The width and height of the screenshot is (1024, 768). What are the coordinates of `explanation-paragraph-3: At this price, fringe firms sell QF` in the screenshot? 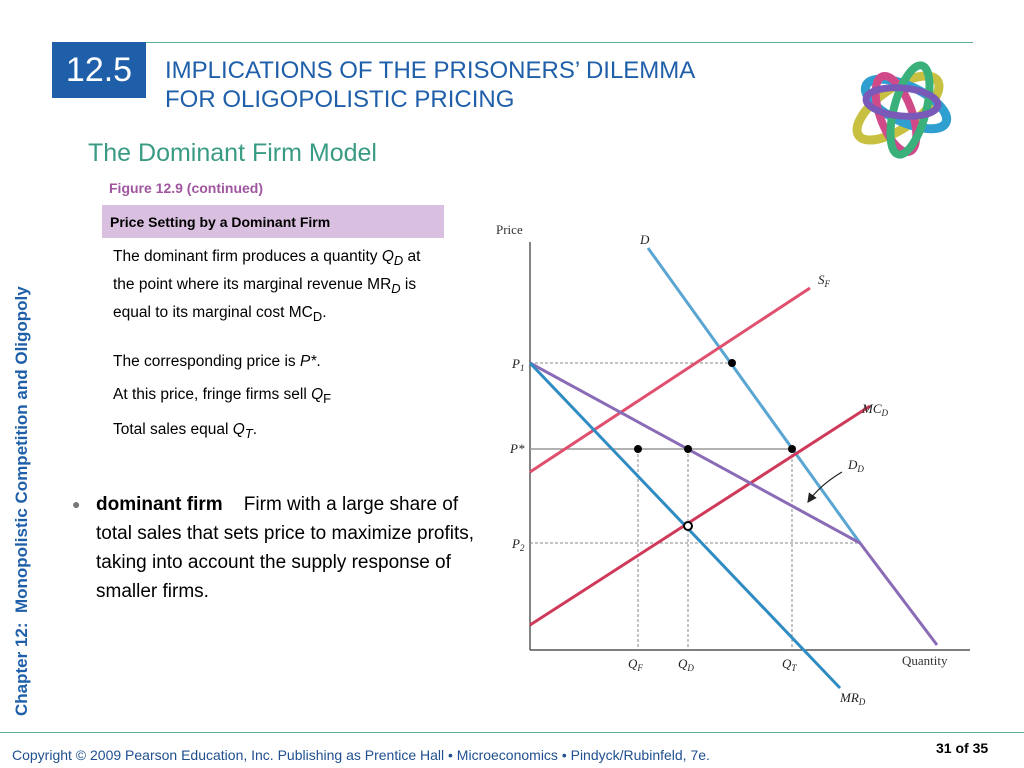 It's located at (278, 397).